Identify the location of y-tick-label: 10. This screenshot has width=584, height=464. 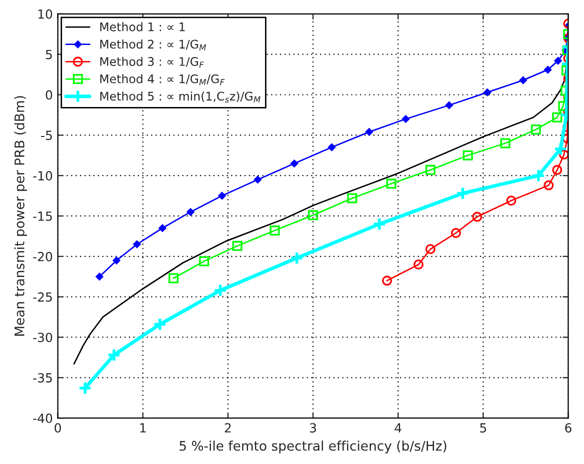
(45, 14).